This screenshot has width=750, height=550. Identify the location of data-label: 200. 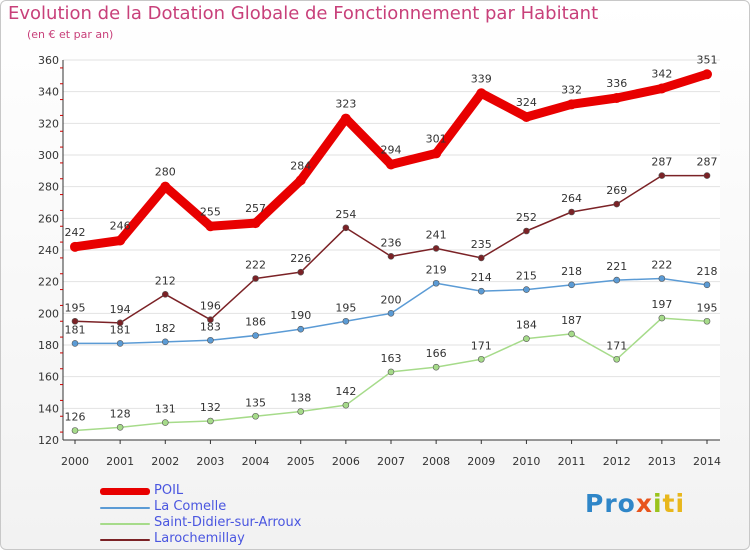
(391, 299).